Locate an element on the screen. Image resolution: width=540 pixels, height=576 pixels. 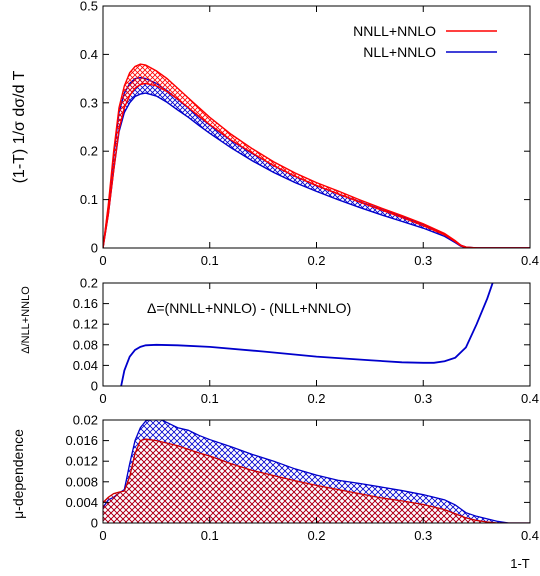
y-tick-label: 0.1 is located at coordinates (89, 199).